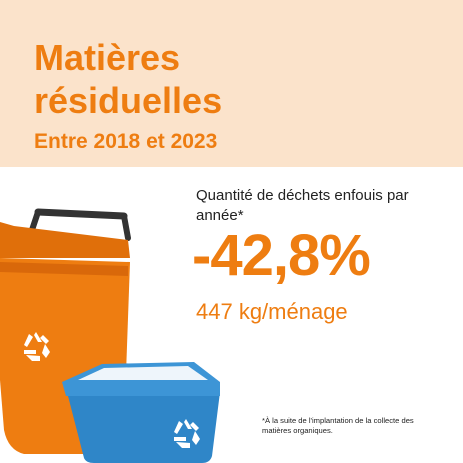 The width and height of the screenshot is (463, 463). Describe the element at coordinates (81, 214) in the screenshot. I see `bin-handle` at that location.